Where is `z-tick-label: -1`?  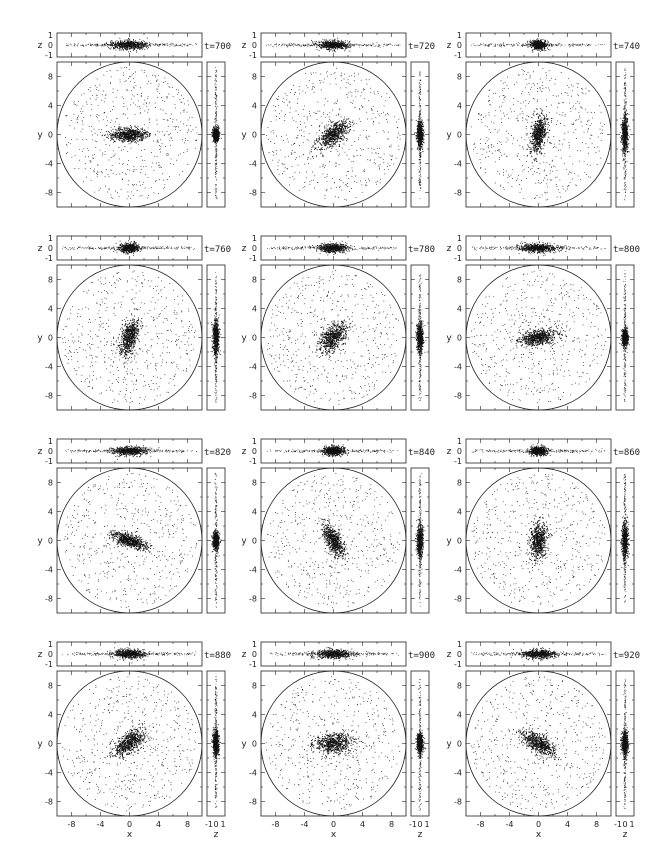
z-tick-label: -1 is located at coordinates (253, 55).